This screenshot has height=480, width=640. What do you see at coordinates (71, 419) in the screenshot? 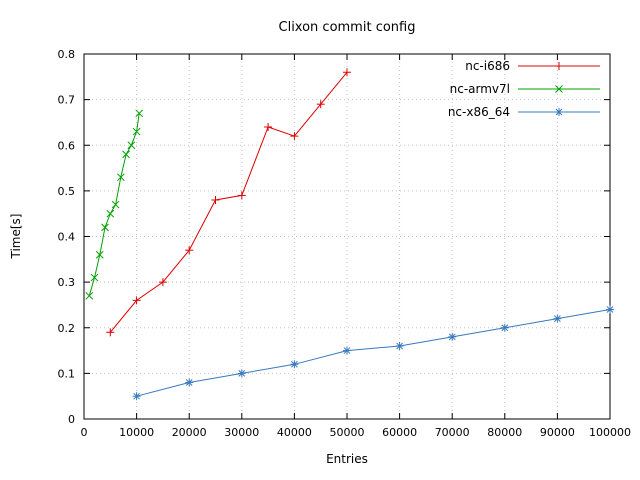
I see `y-tick-label: 0` at bounding box center [71, 419].